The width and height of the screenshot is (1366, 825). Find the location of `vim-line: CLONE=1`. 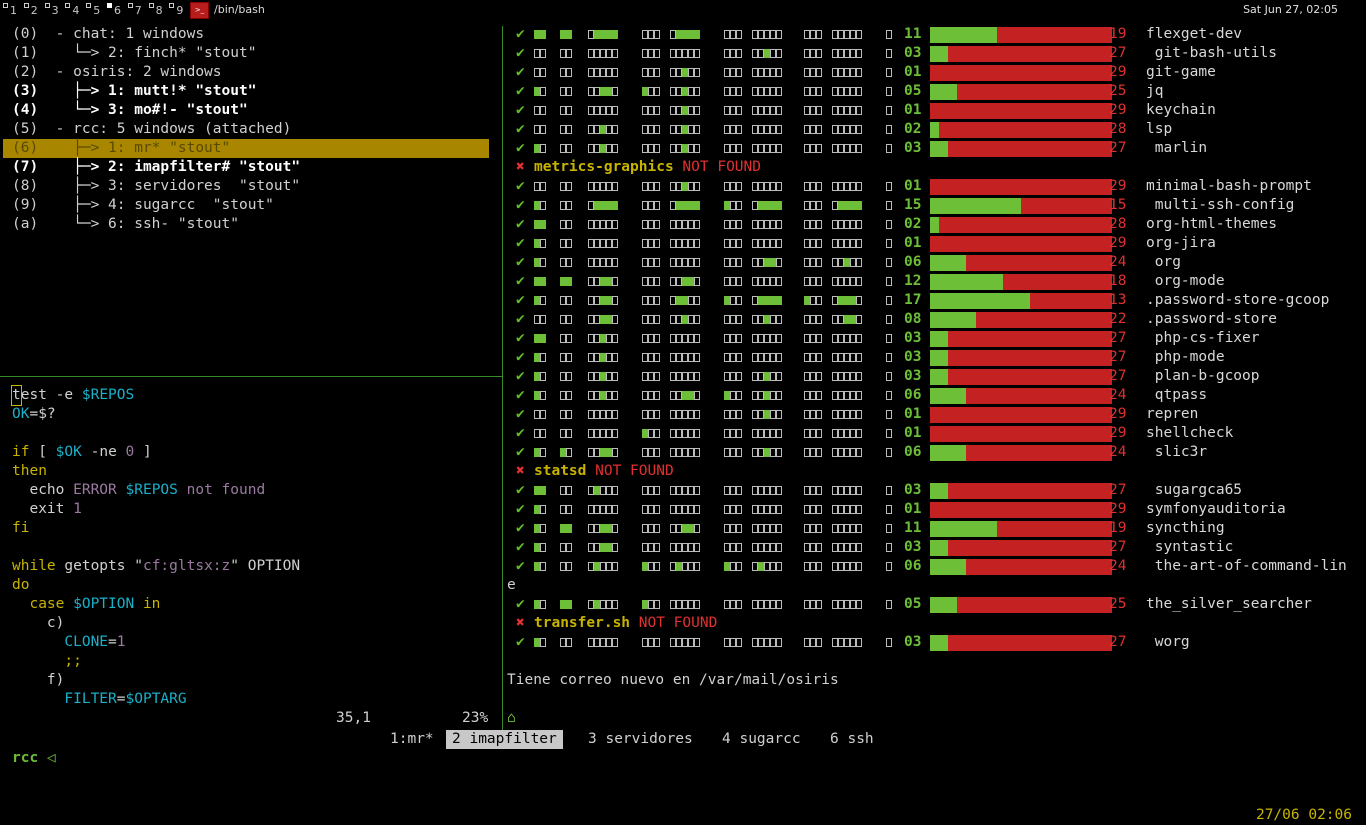

vim-line: CLONE=1 is located at coordinates (68, 642).